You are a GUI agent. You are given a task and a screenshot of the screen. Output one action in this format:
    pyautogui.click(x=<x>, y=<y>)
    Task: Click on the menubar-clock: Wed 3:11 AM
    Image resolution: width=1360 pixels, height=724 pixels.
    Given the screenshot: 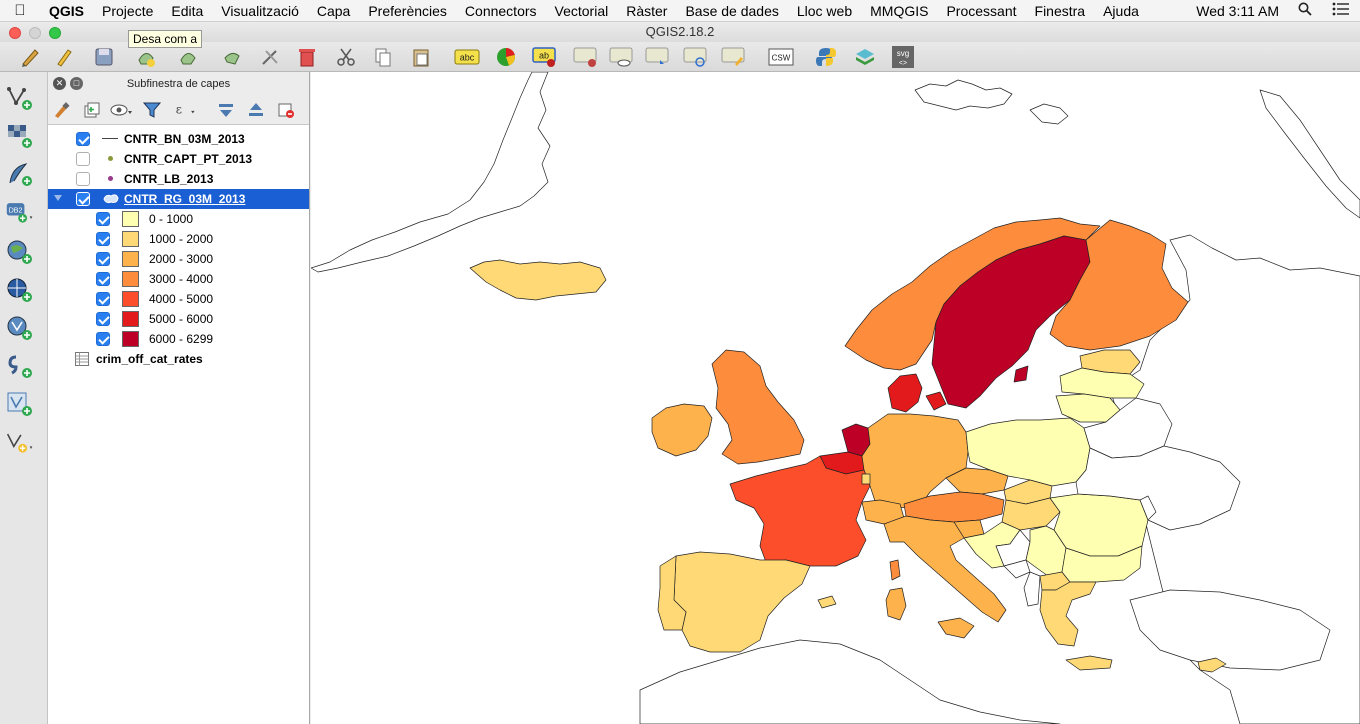 What is the action you would take?
    pyautogui.click(x=1237, y=10)
    